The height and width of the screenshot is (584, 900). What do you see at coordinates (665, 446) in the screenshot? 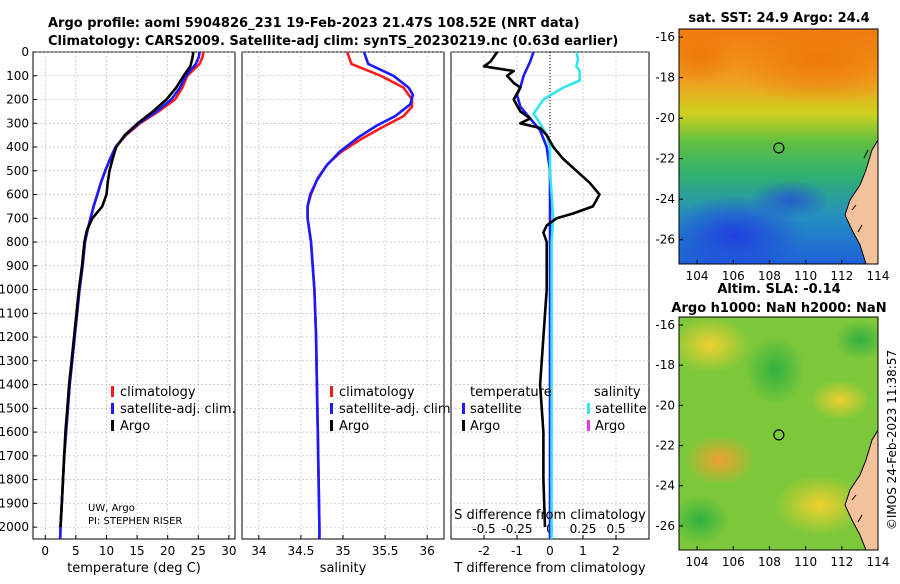
I see `map-ytick-label: -22` at bounding box center [665, 446].